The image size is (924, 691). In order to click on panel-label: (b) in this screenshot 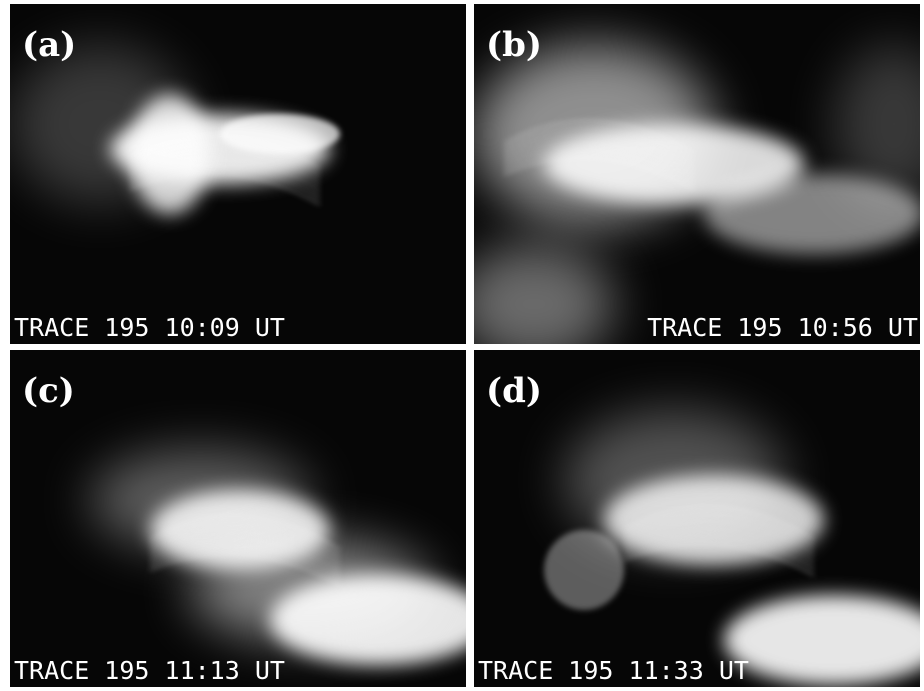, I will do `click(514, 45)`.